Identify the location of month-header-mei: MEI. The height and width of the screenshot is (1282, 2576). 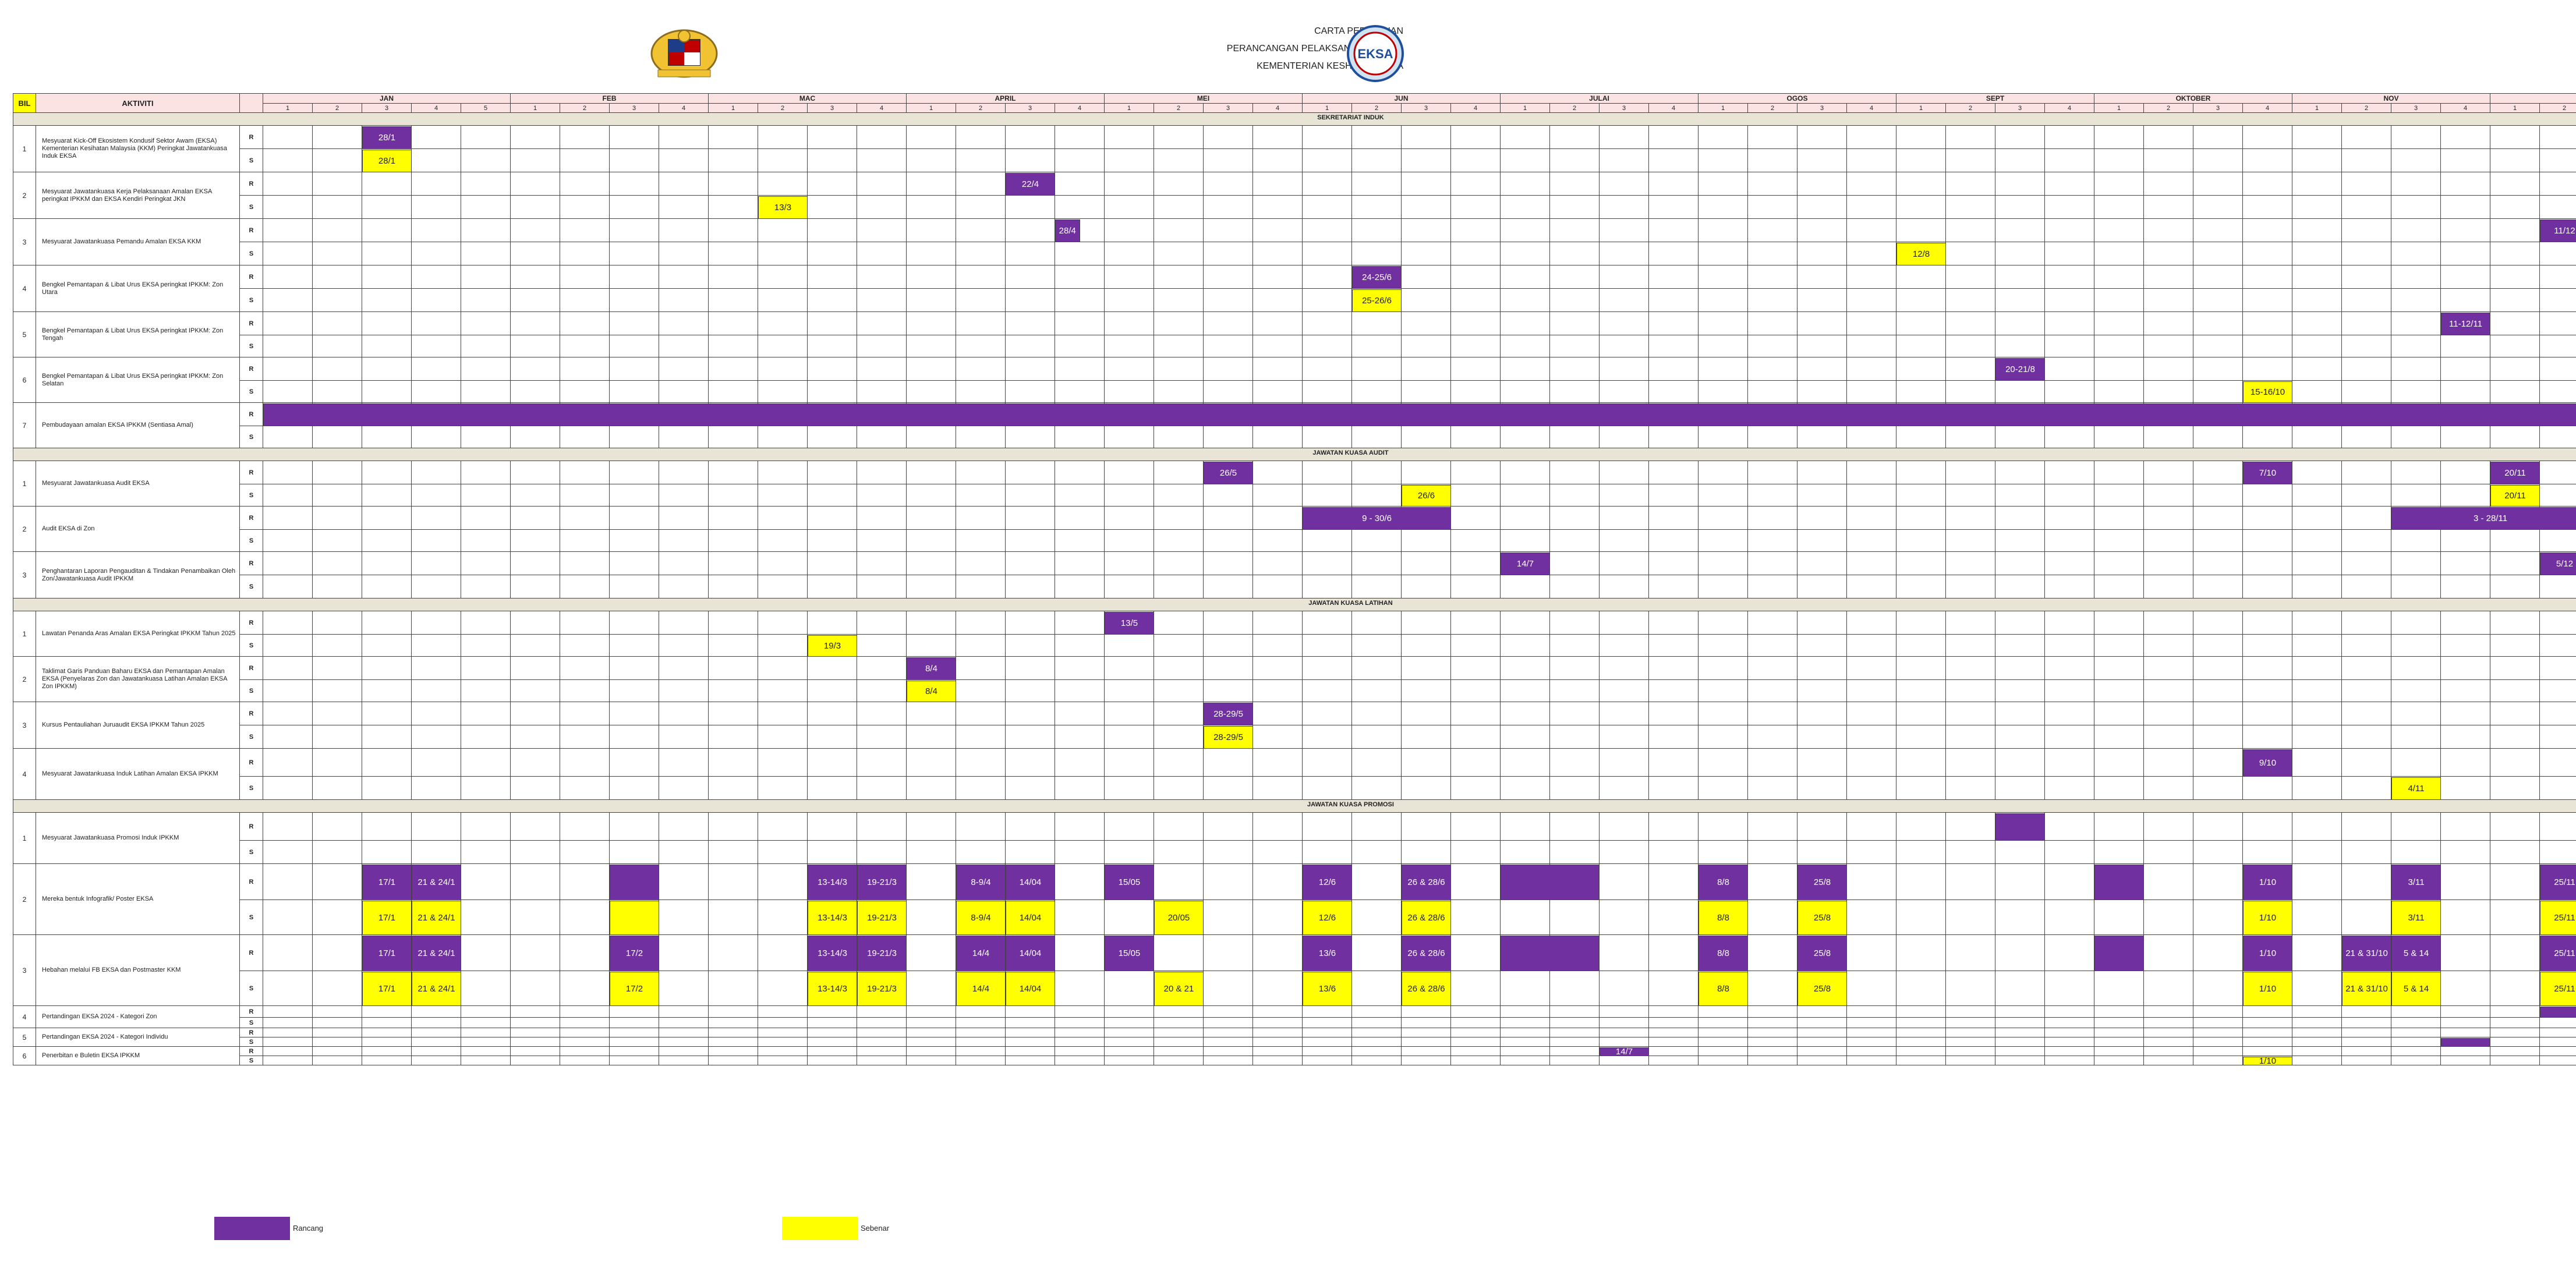
(1204, 99).